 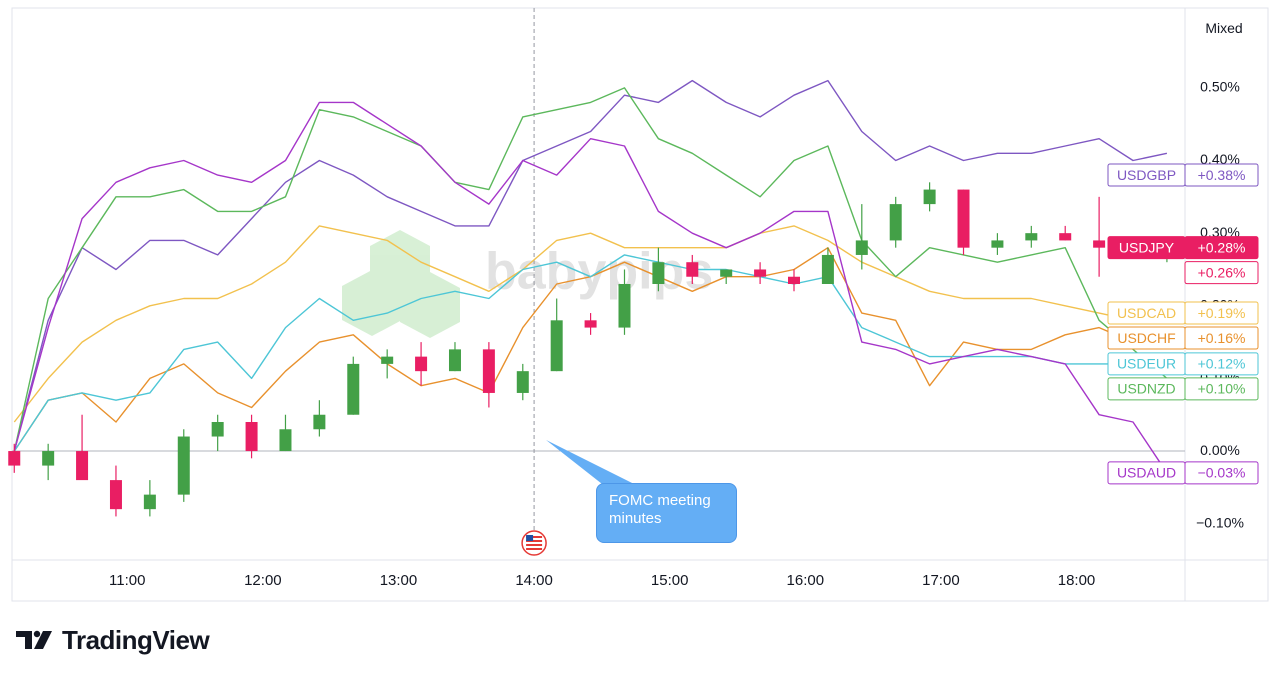 I want to click on tag-value: +0.10%, so click(x=1222, y=389).